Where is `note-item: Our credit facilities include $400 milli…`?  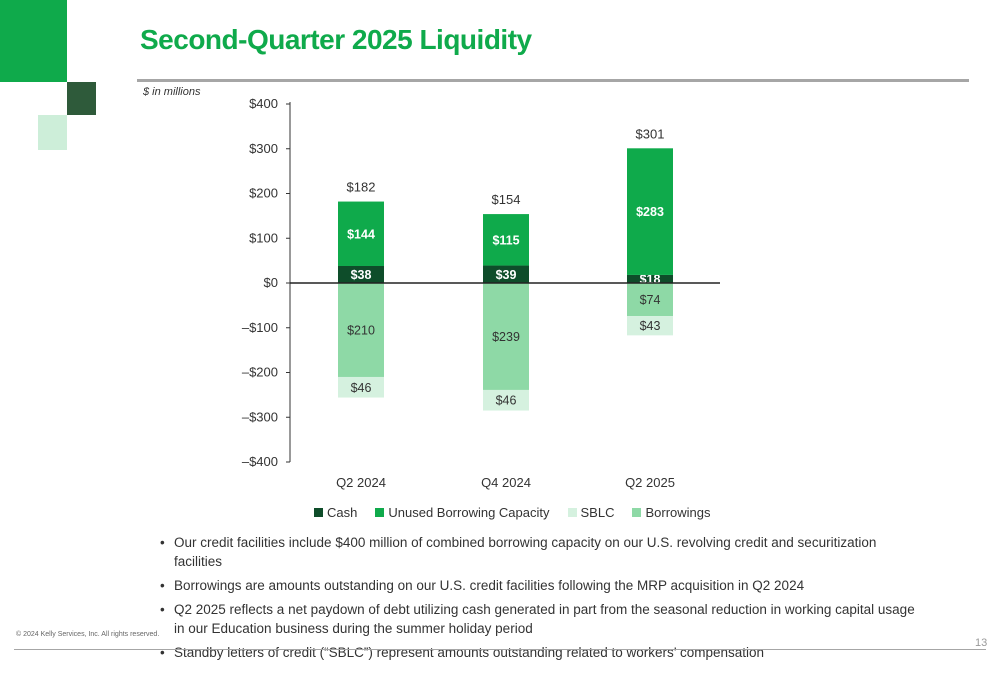
note-item: Our credit facilities include $400 milli… is located at coordinates (540, 552).